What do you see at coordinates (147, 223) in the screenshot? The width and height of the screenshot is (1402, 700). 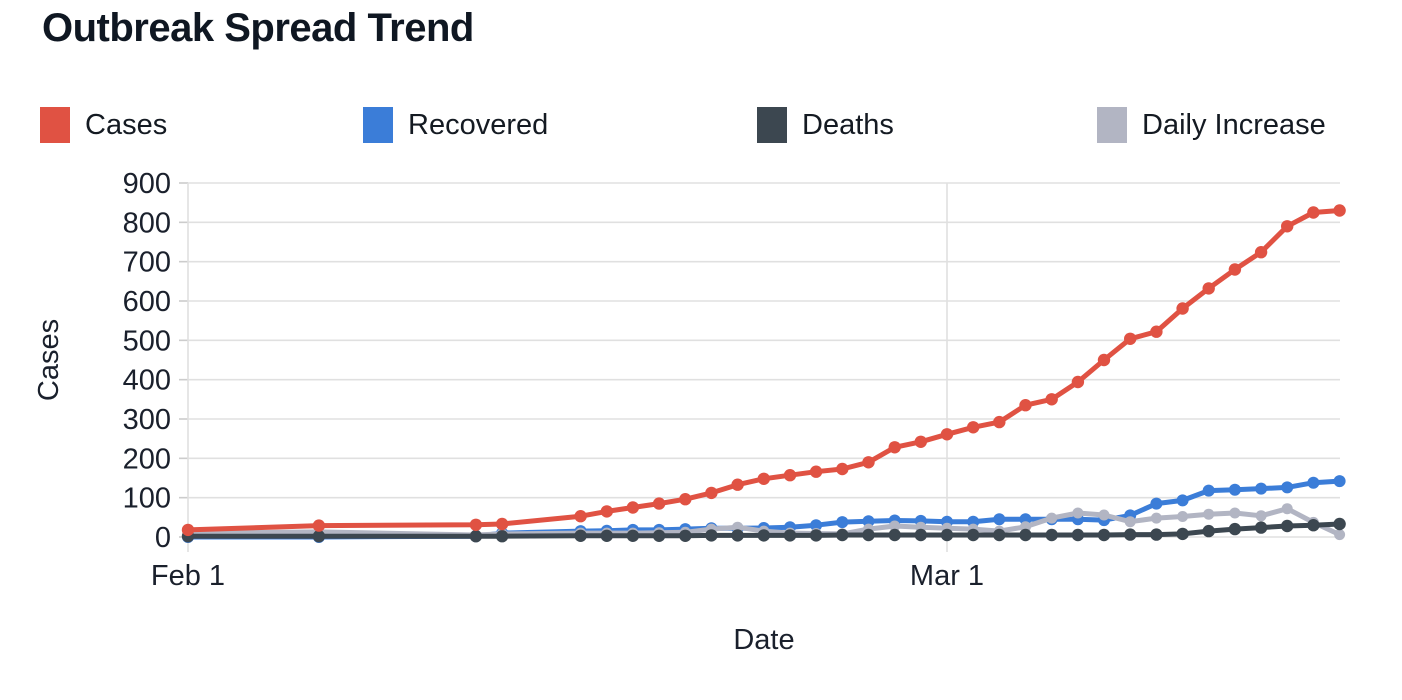 I see `y-tick-label: 800` at bounding box center [147, 223].